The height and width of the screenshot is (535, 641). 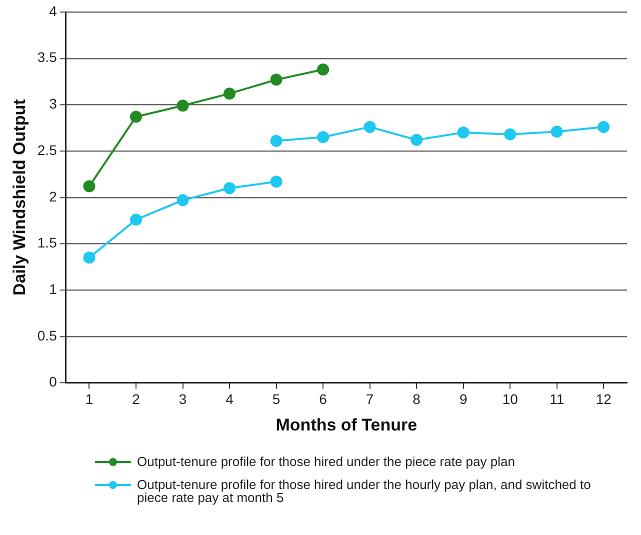 I want to click on x-tick-label: 5, so click(x=276, y=399).